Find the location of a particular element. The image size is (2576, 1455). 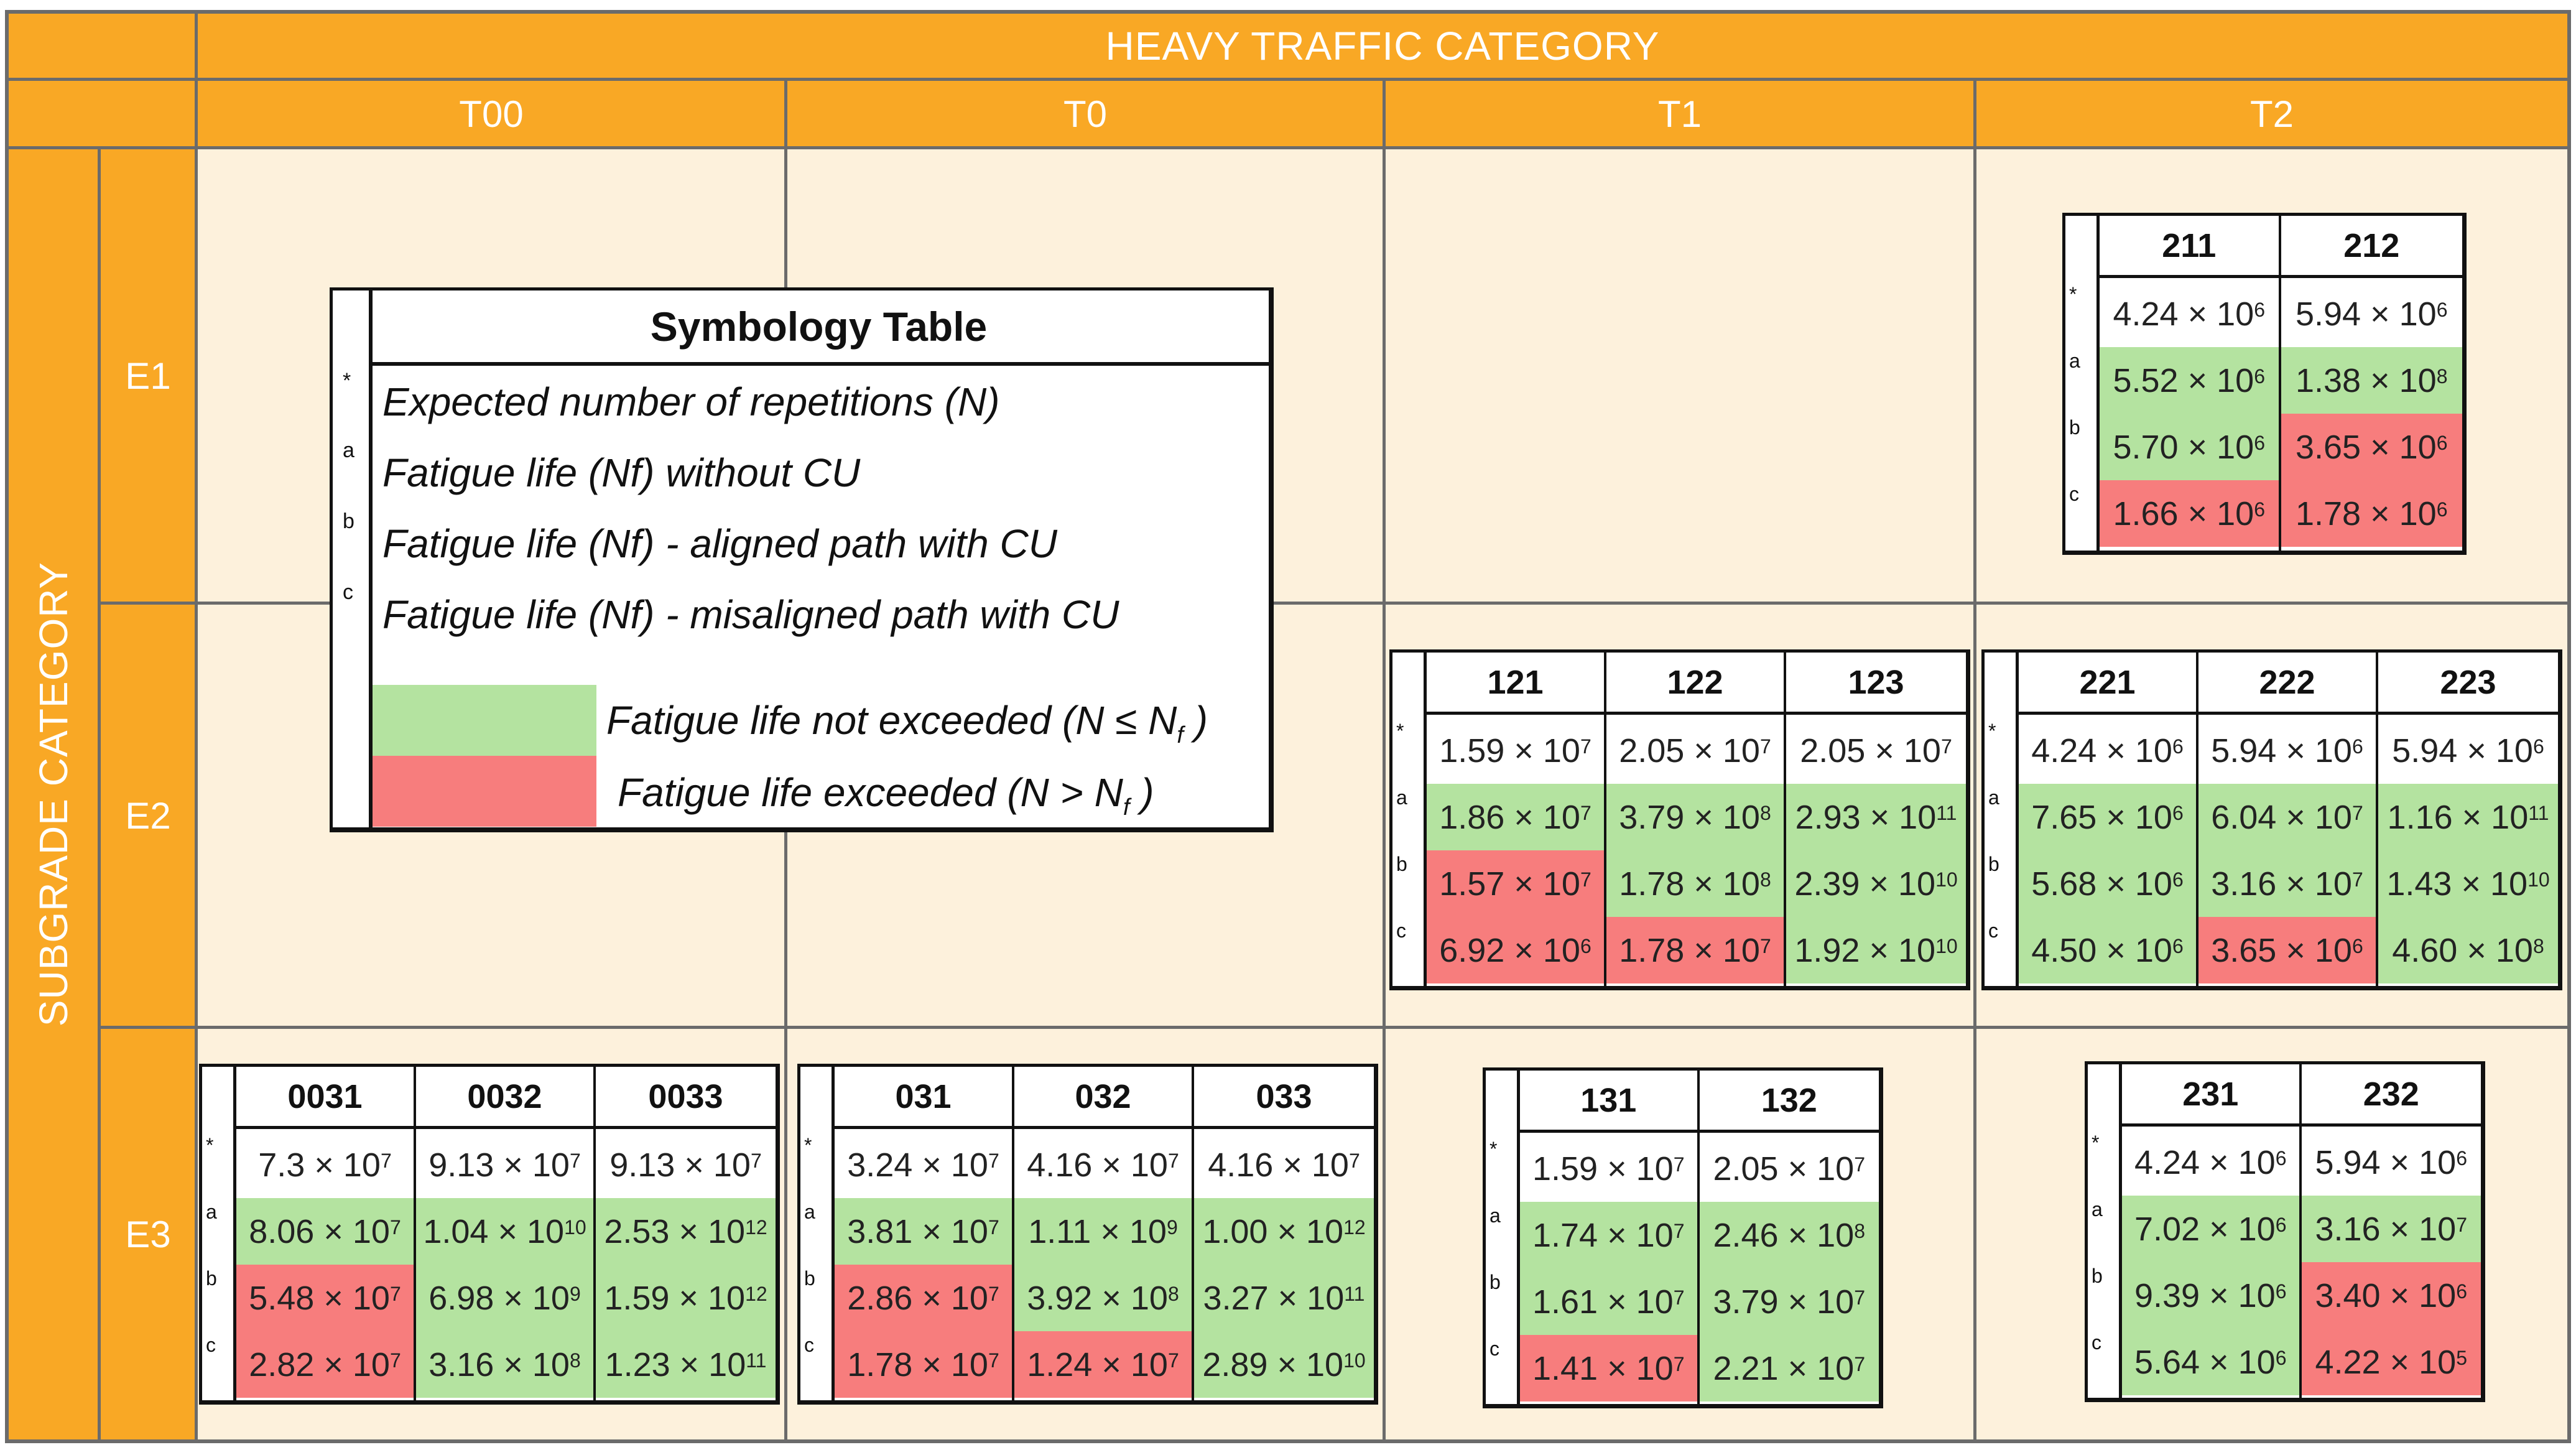

cell-mantissa: 3.65 × 10 is located at coordinates (2282, 950).